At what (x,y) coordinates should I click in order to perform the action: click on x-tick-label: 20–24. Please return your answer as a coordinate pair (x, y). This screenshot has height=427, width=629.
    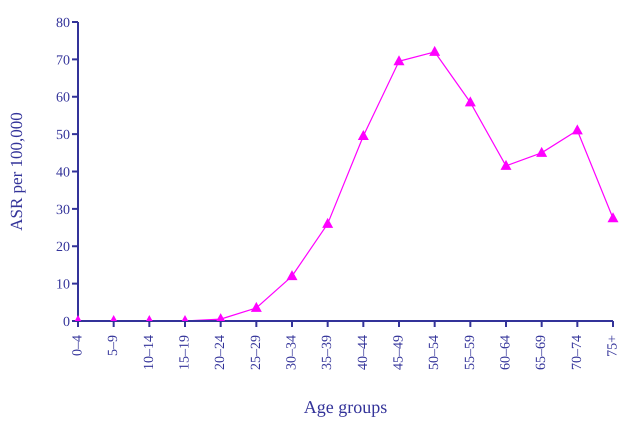
    Looking at the image, I should click on (220, 352).